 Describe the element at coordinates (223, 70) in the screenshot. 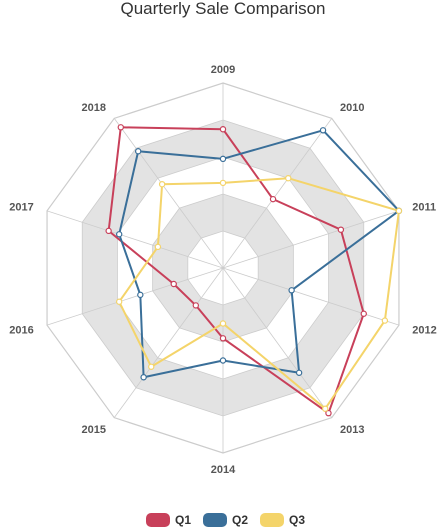

I see `category-label-2009: 2009` at that location.